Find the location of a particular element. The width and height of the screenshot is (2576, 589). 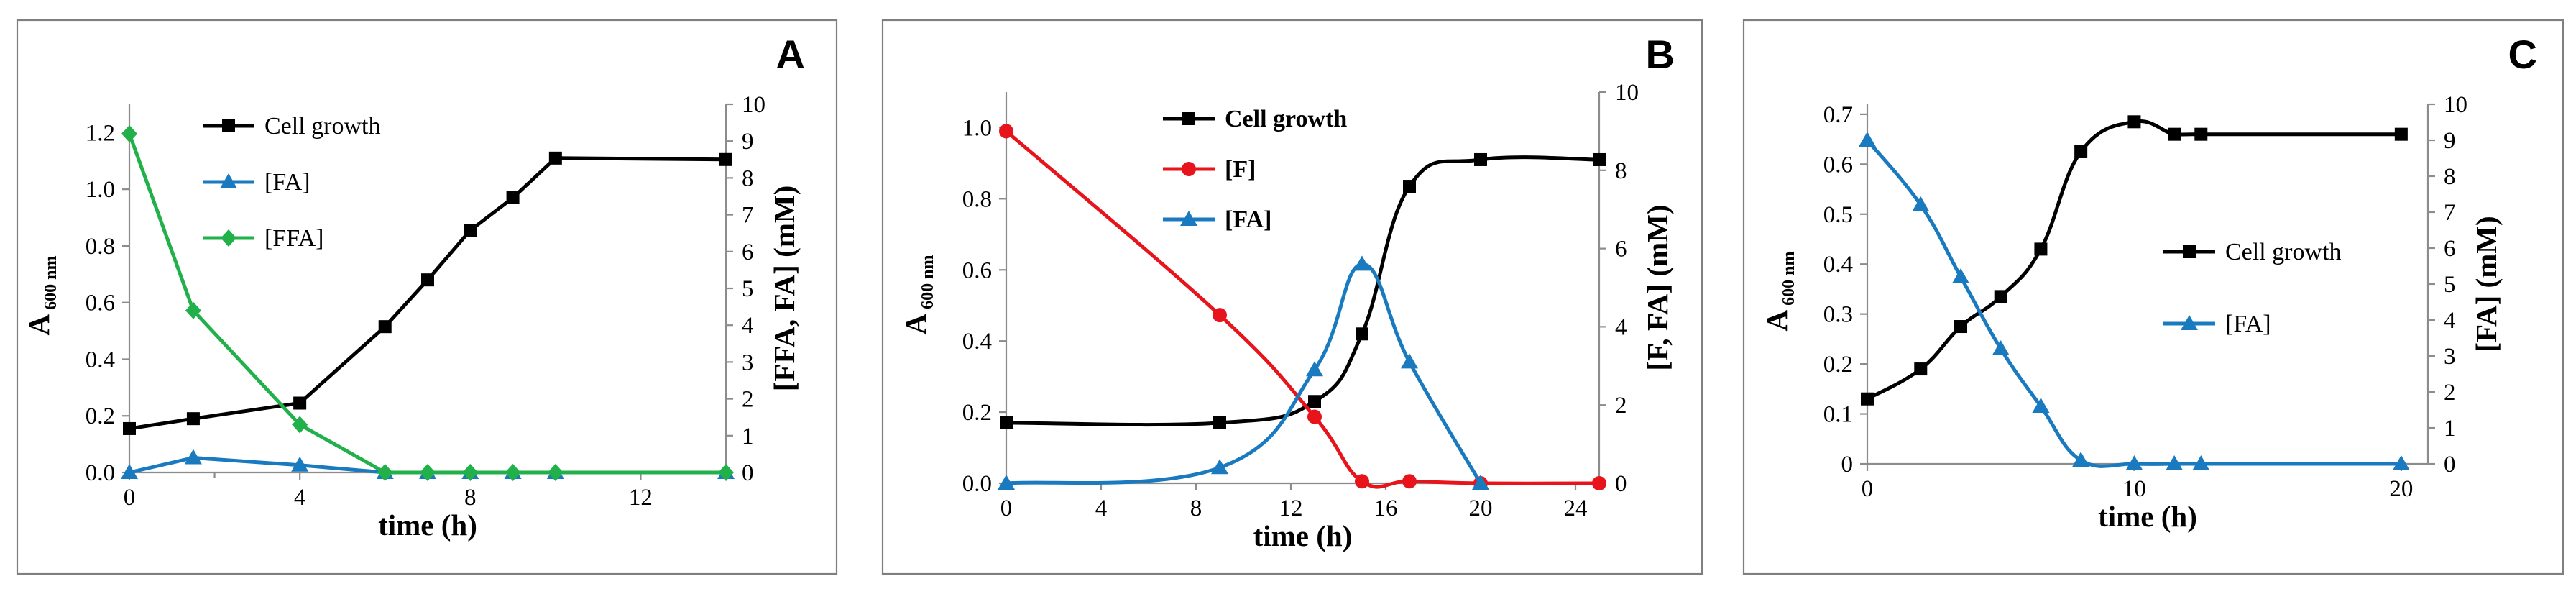

x-tick-label: 4 is located at coordinates (300, 498).